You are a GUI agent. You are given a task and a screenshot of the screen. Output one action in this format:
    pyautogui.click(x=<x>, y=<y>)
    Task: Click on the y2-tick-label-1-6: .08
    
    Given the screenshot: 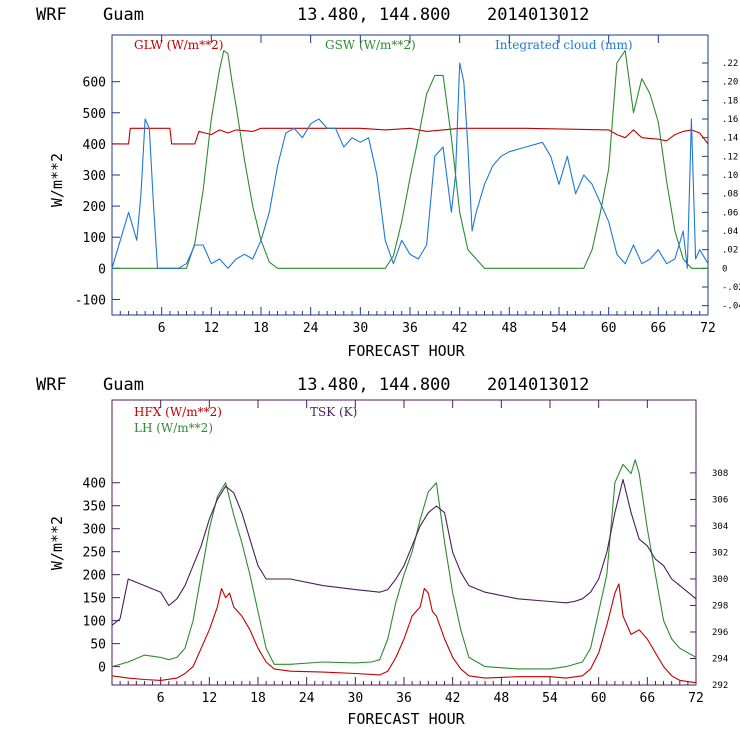 What is the action you would take?
    pyautogui.click(x=730, y=195)
    